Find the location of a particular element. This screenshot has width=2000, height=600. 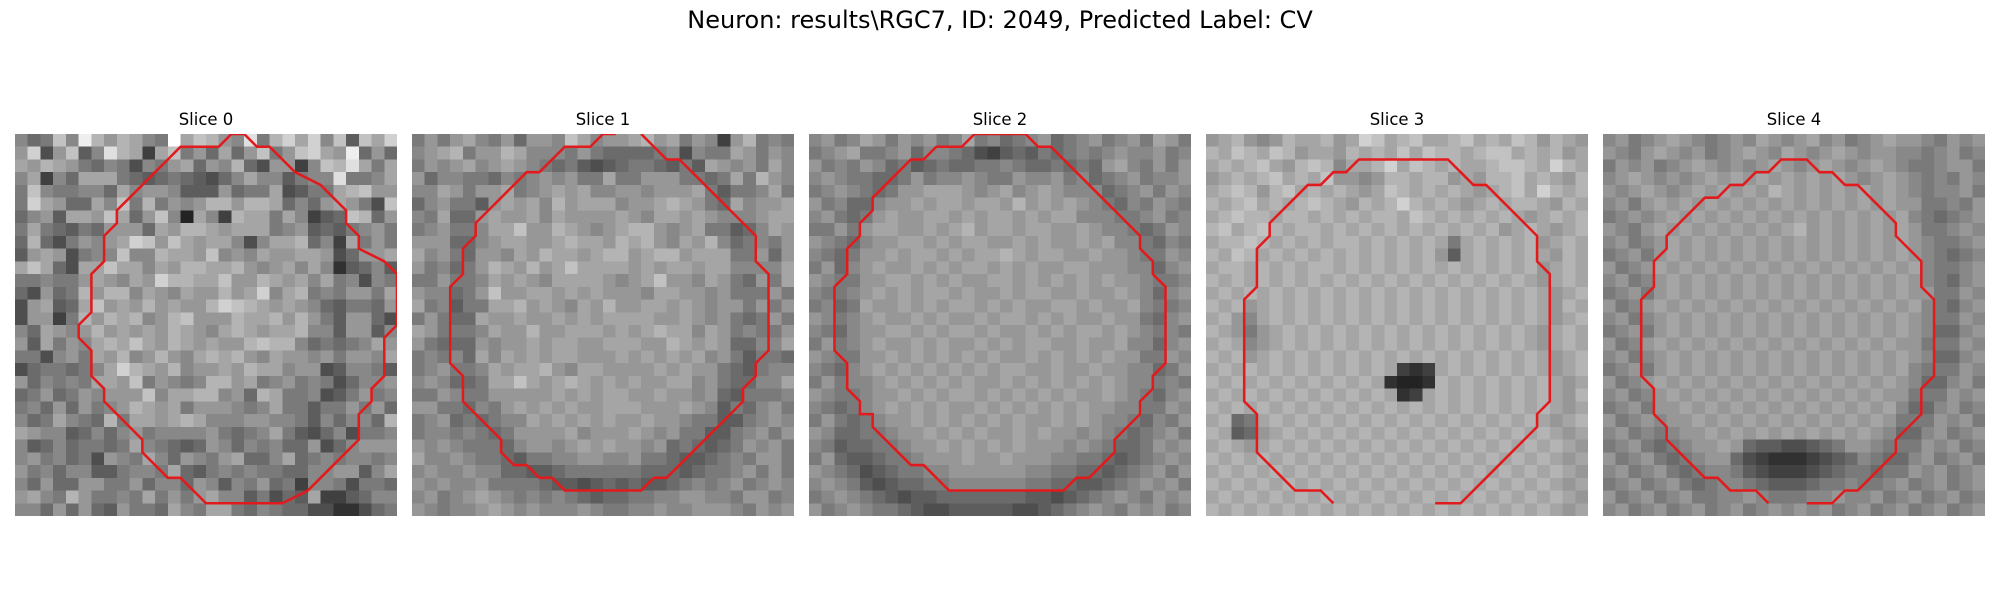

slice-title-1: Slice 1 is located at coordinates (603, 119).